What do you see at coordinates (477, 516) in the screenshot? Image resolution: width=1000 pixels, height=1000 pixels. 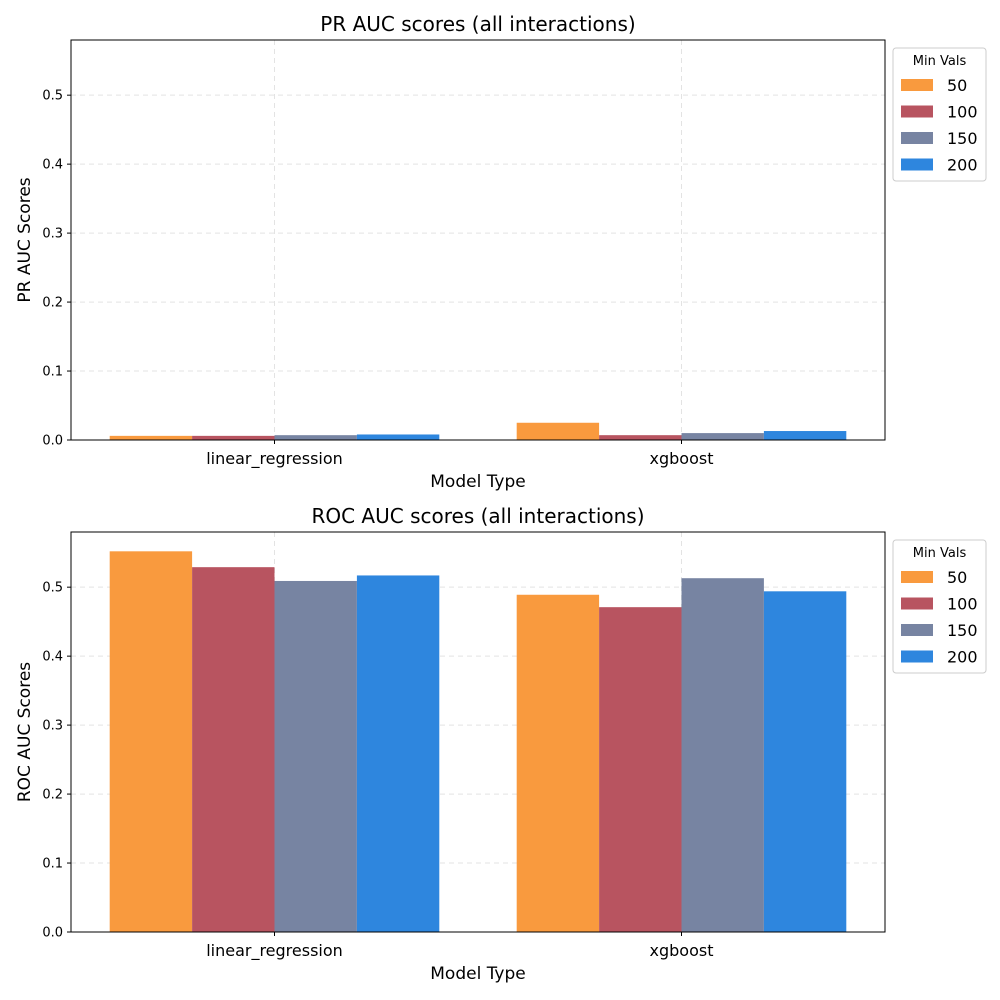 I see `chart-title: ROC AUC scores (all interactions)` at bounding box center [477, 516].